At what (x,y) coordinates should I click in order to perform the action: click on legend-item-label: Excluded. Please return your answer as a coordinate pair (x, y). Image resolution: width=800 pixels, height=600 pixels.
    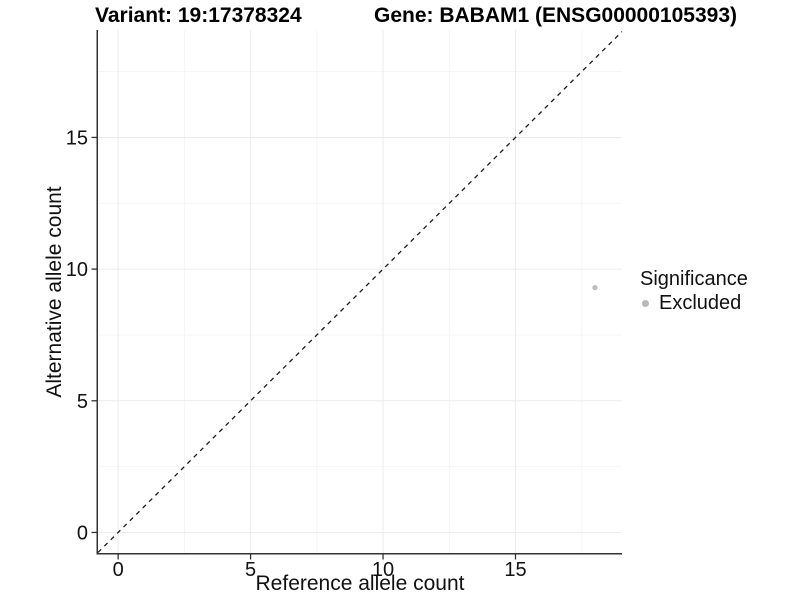
    Looking at the image, I should click on (700, 303).